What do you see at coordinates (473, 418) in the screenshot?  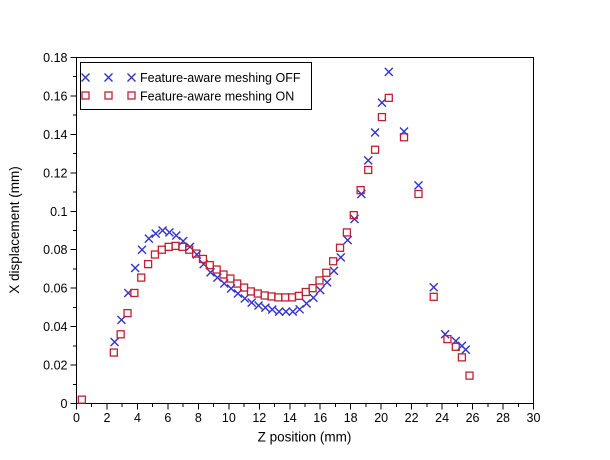 I see `x-axis-tick-label: 26` at bounding box center [473, 418].